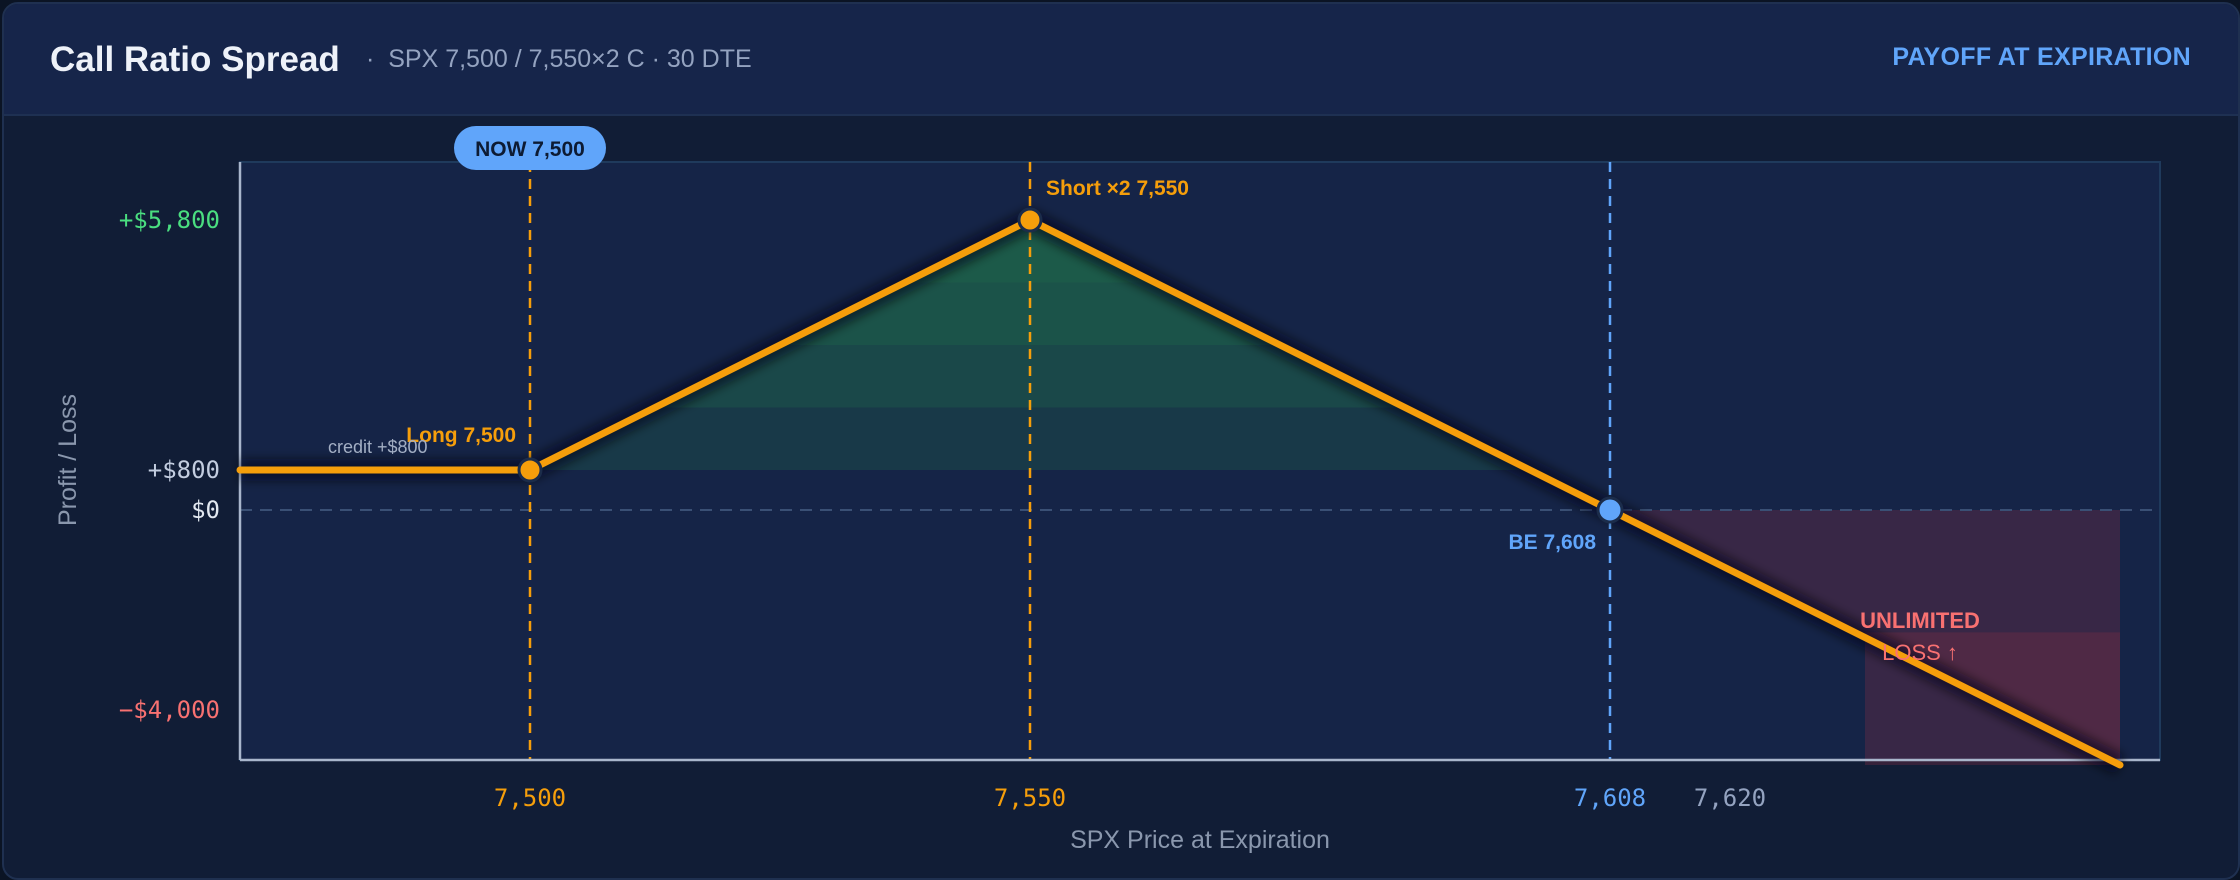 Image resolution: width=2240 pixels, height=880 pixels. What do you see at coordinates (1920, 620) in the screenshot?
I see `unlimited-loss-label: UNLIMITED` at bounding box center [1920, 620].